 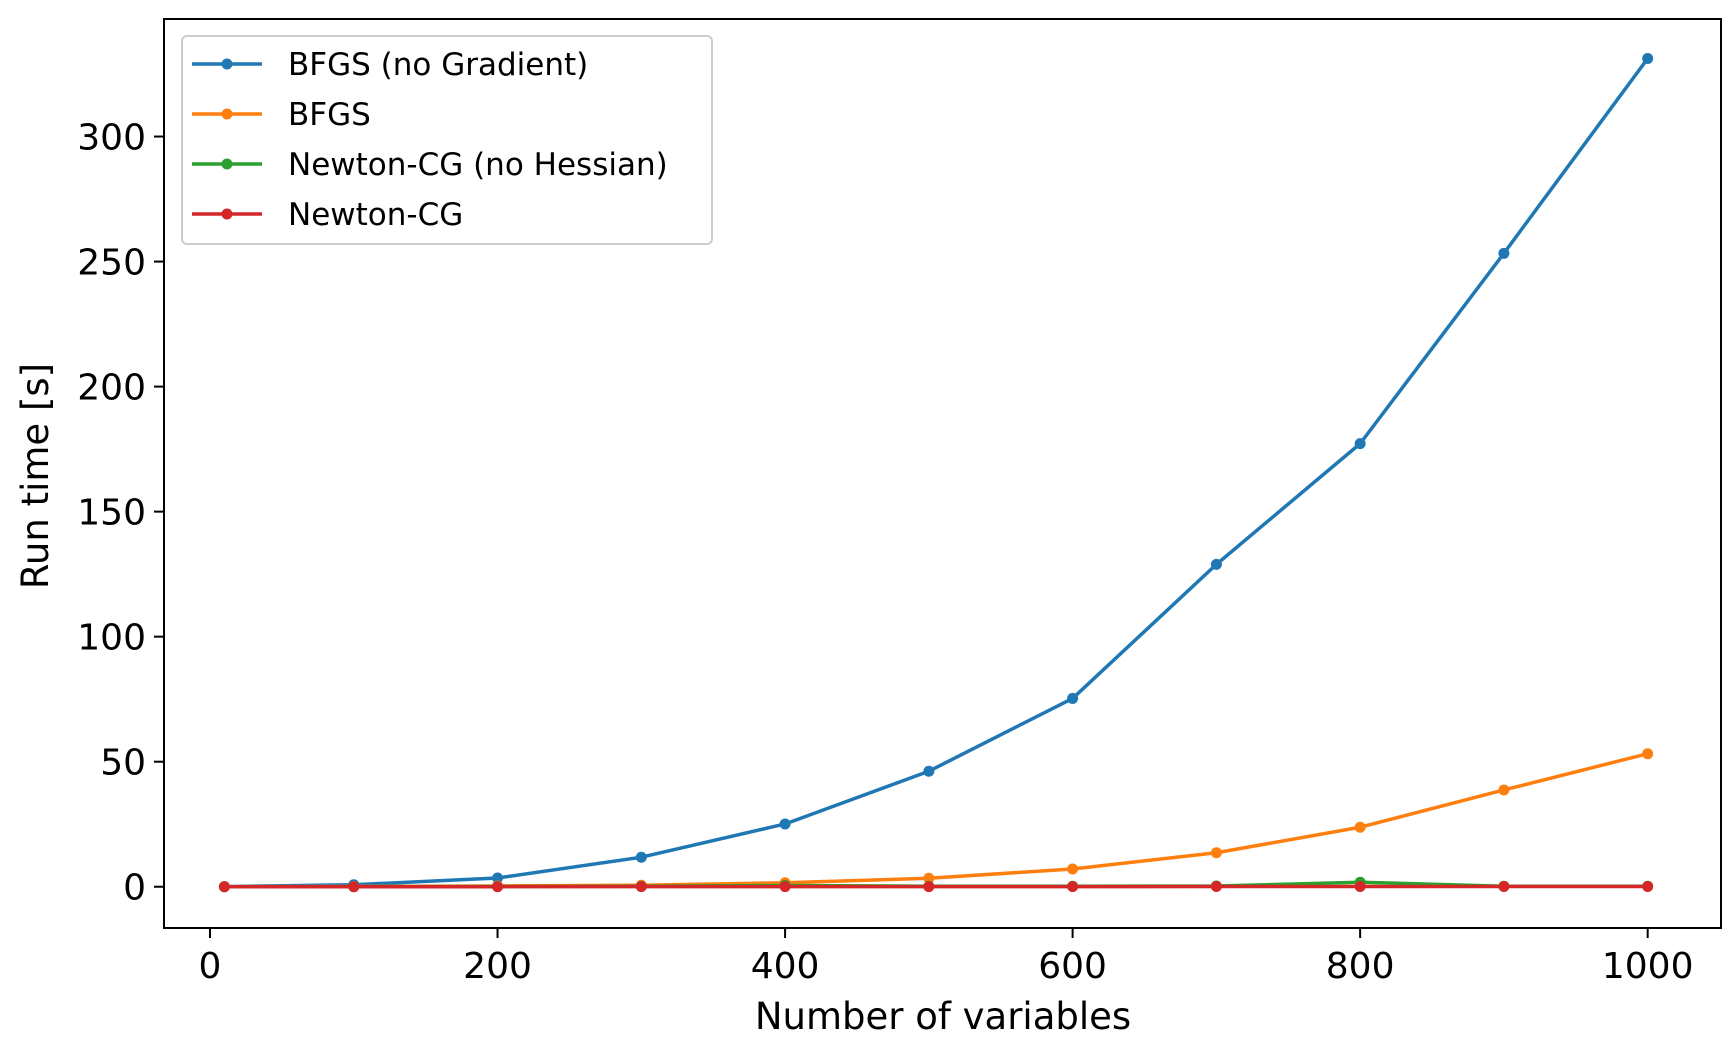 I want to click on x-tick-label: 800, so click(x=1360, y=966).